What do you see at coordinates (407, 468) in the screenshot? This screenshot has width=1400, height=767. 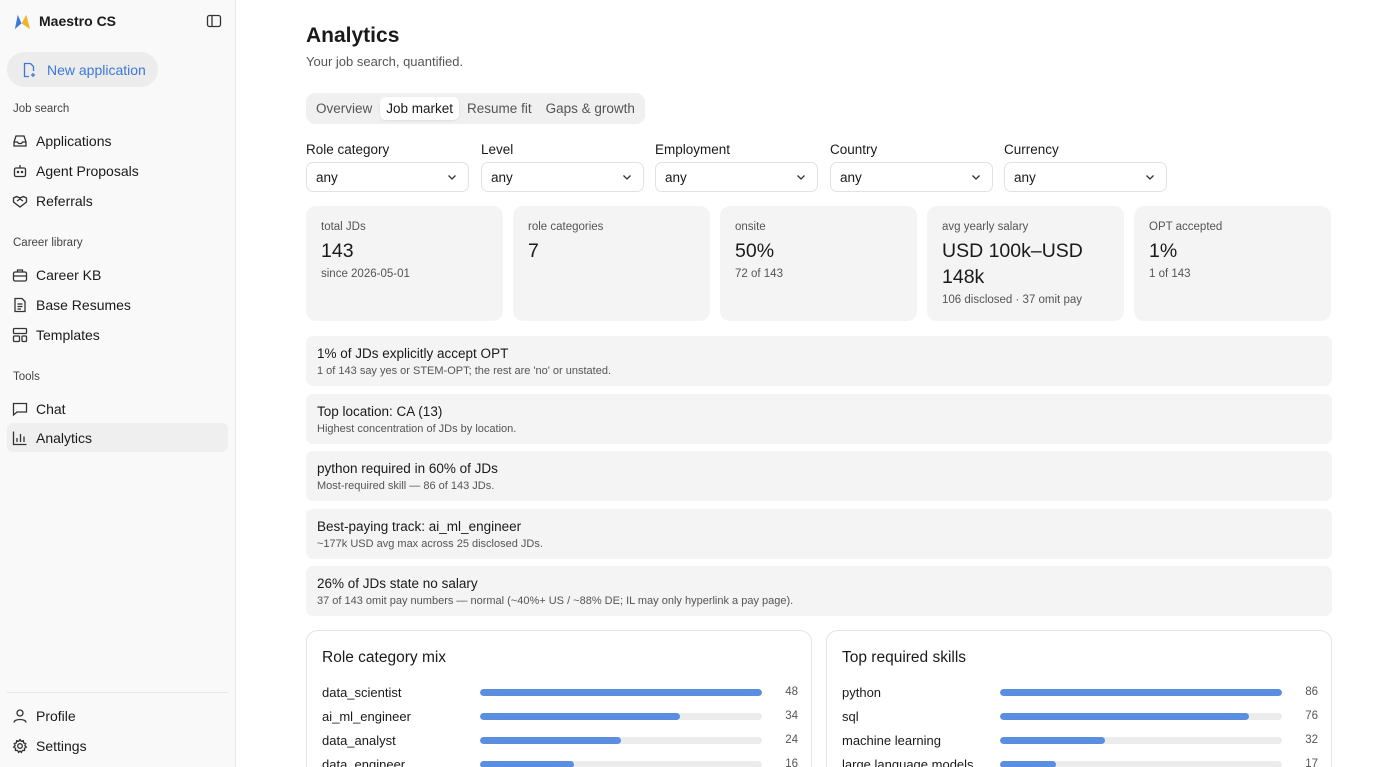 I see `insight-title: python required in 60% of JDs` at bounding box center [407, 468].